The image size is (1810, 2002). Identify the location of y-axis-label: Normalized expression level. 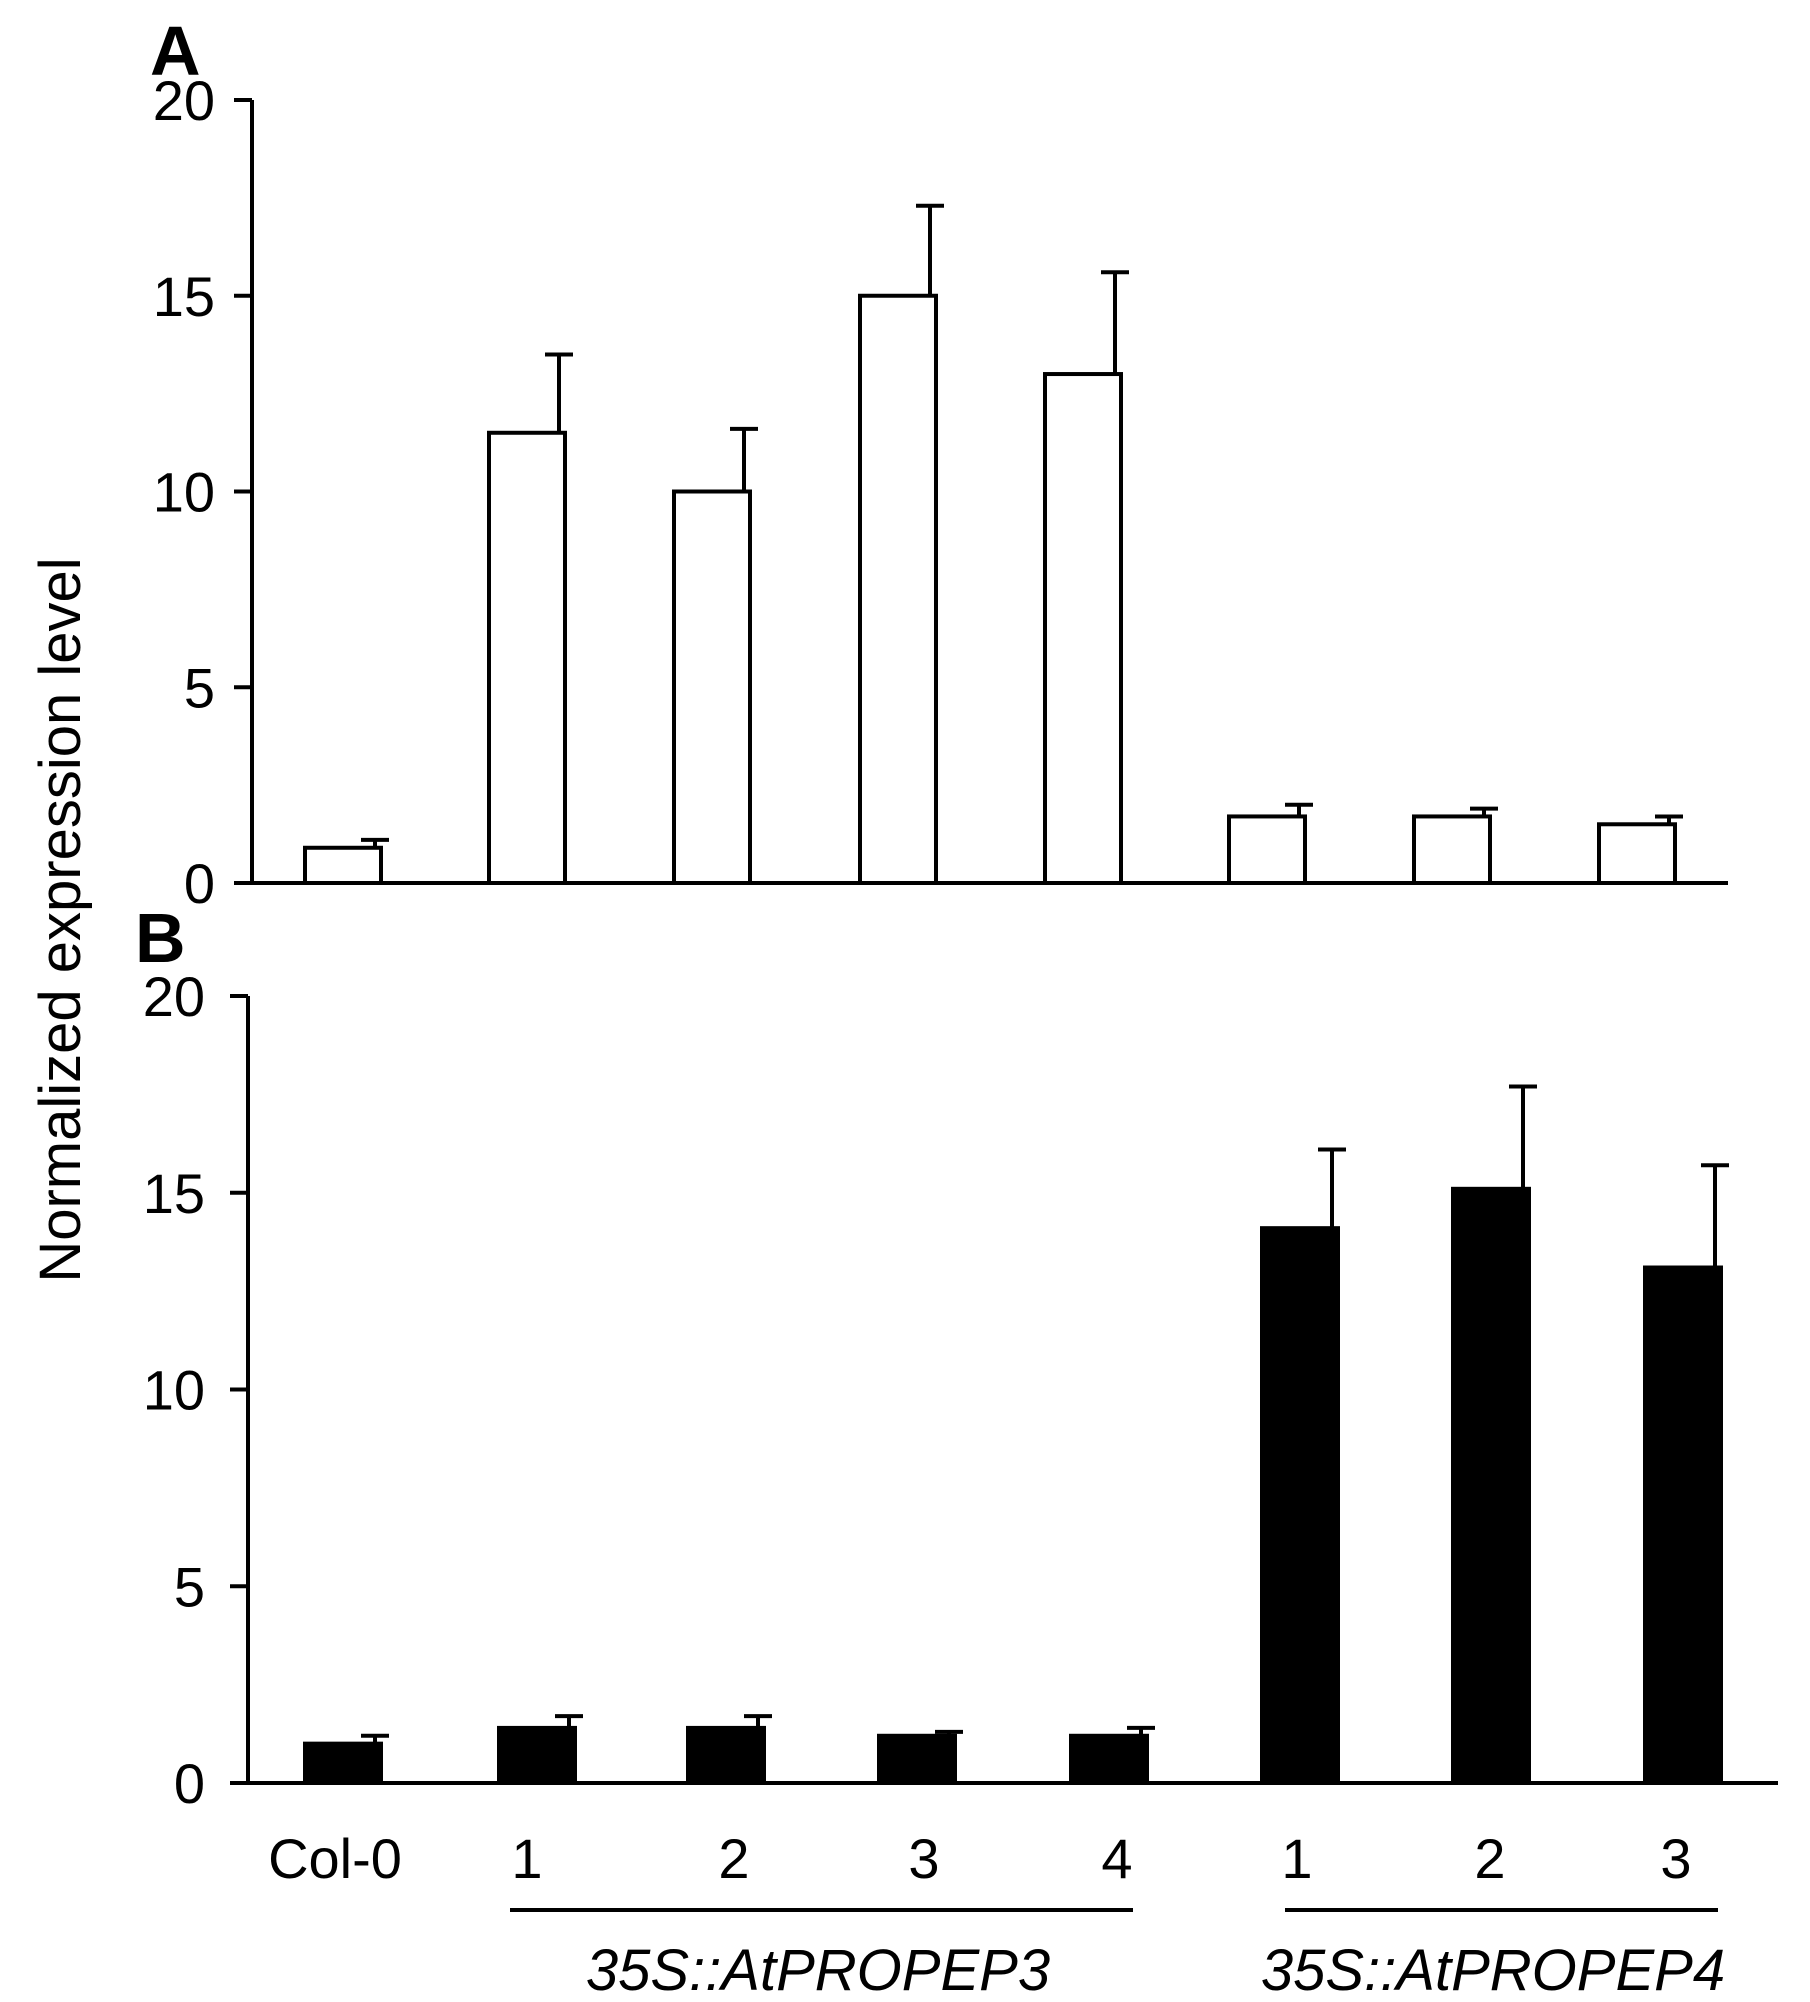
(60, 919).